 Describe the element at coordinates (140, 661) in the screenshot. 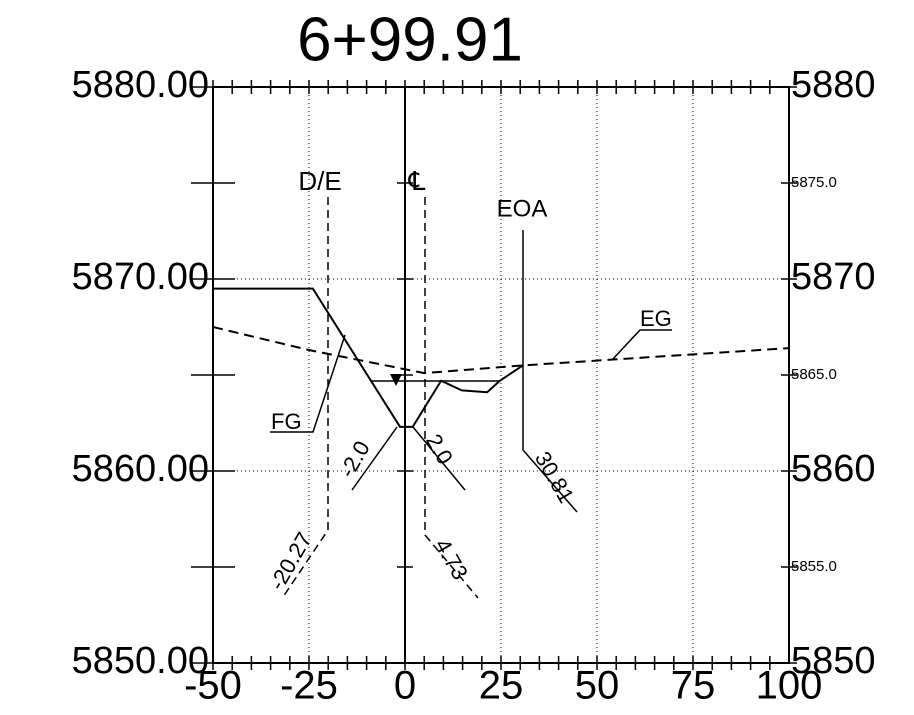

I see `y-tick-label: 5850.00` at that location.